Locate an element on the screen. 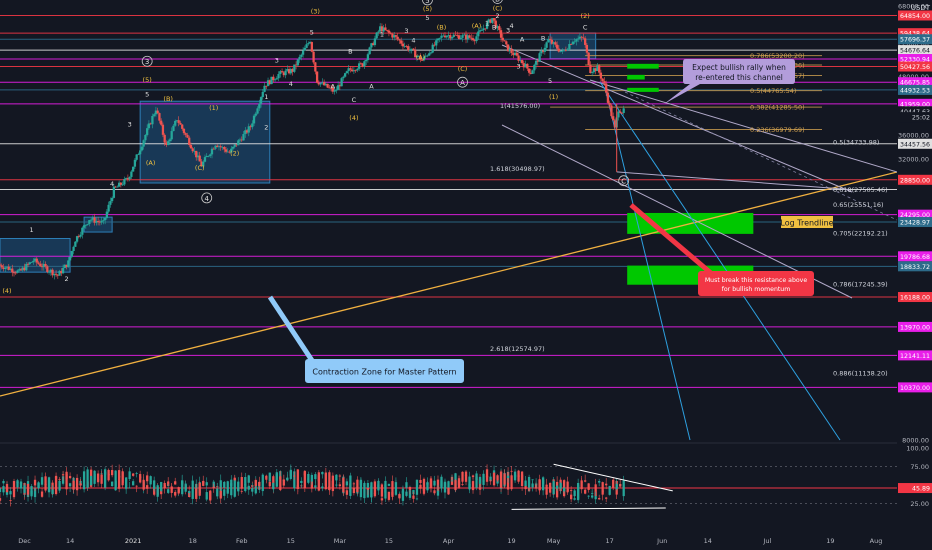 This screenshot has height=550, width=932. fib-label: 2.618(12574.97) is located at coordinates (517, 349).